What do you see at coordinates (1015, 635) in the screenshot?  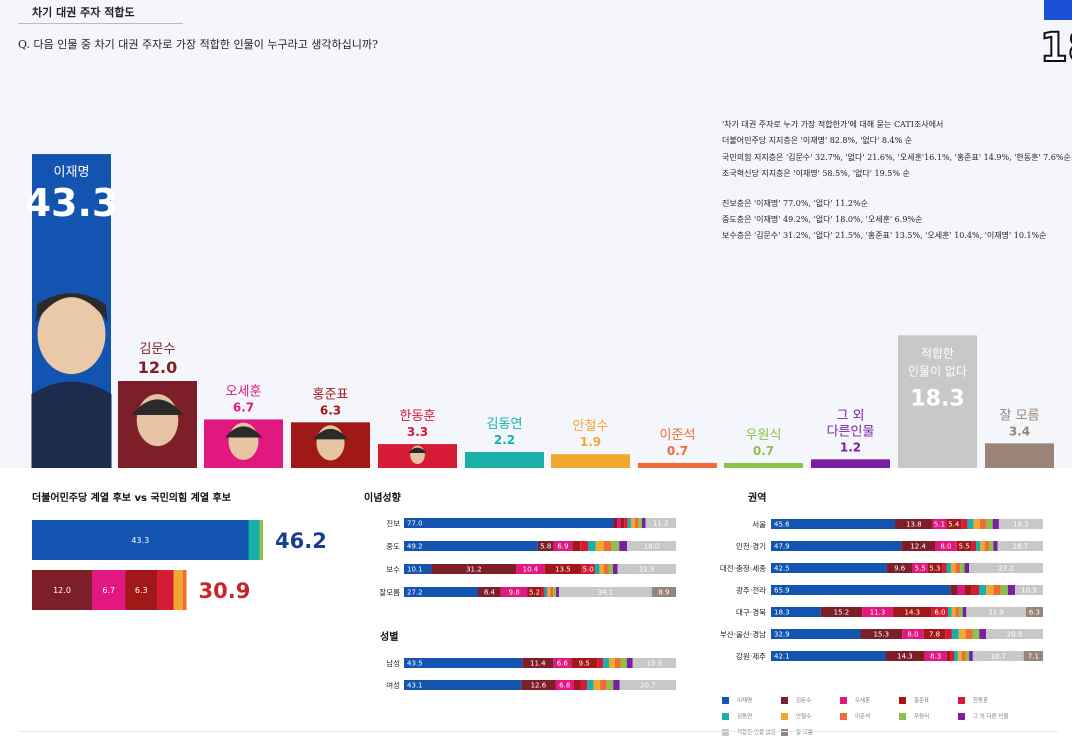 I see `seg-label-5-10: 20.9` at bounding box center [1015, 635].